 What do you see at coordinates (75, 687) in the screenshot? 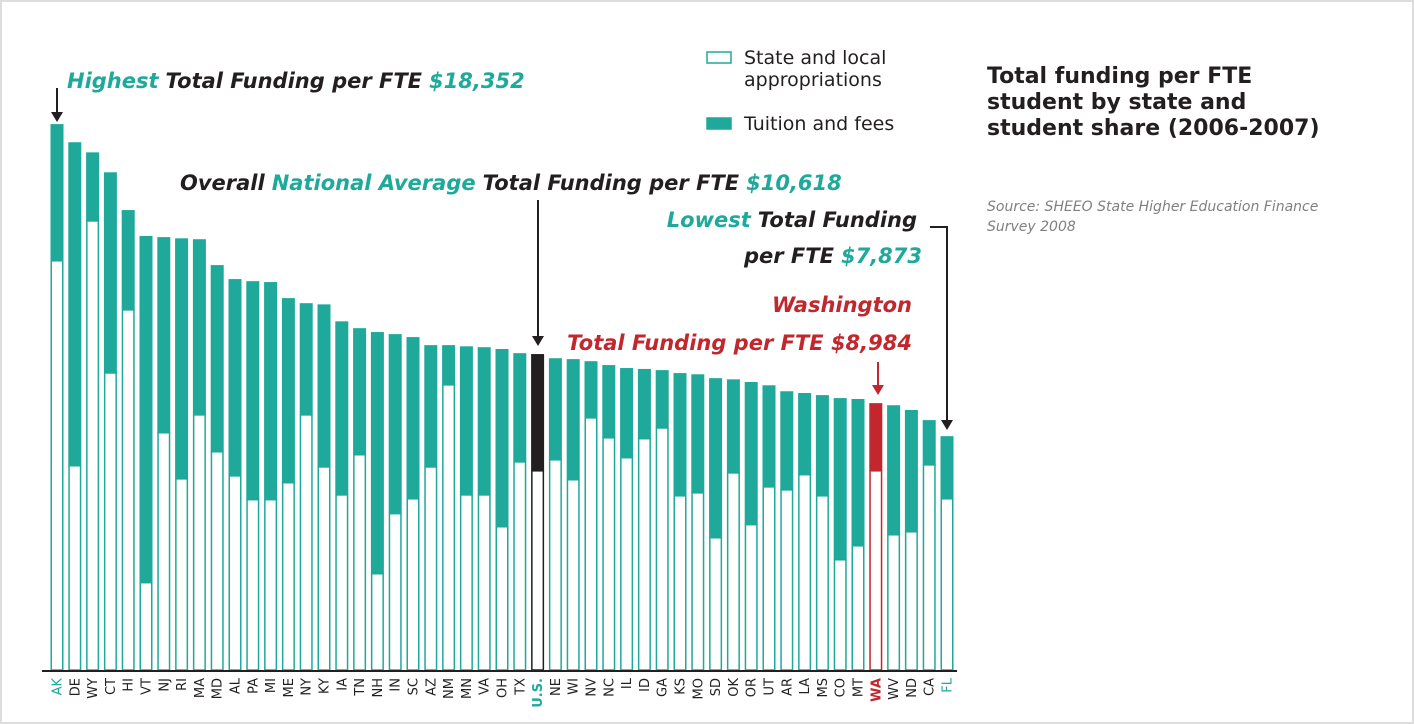
I see `x-tick-label: DE` at bounding box center [75, 687].